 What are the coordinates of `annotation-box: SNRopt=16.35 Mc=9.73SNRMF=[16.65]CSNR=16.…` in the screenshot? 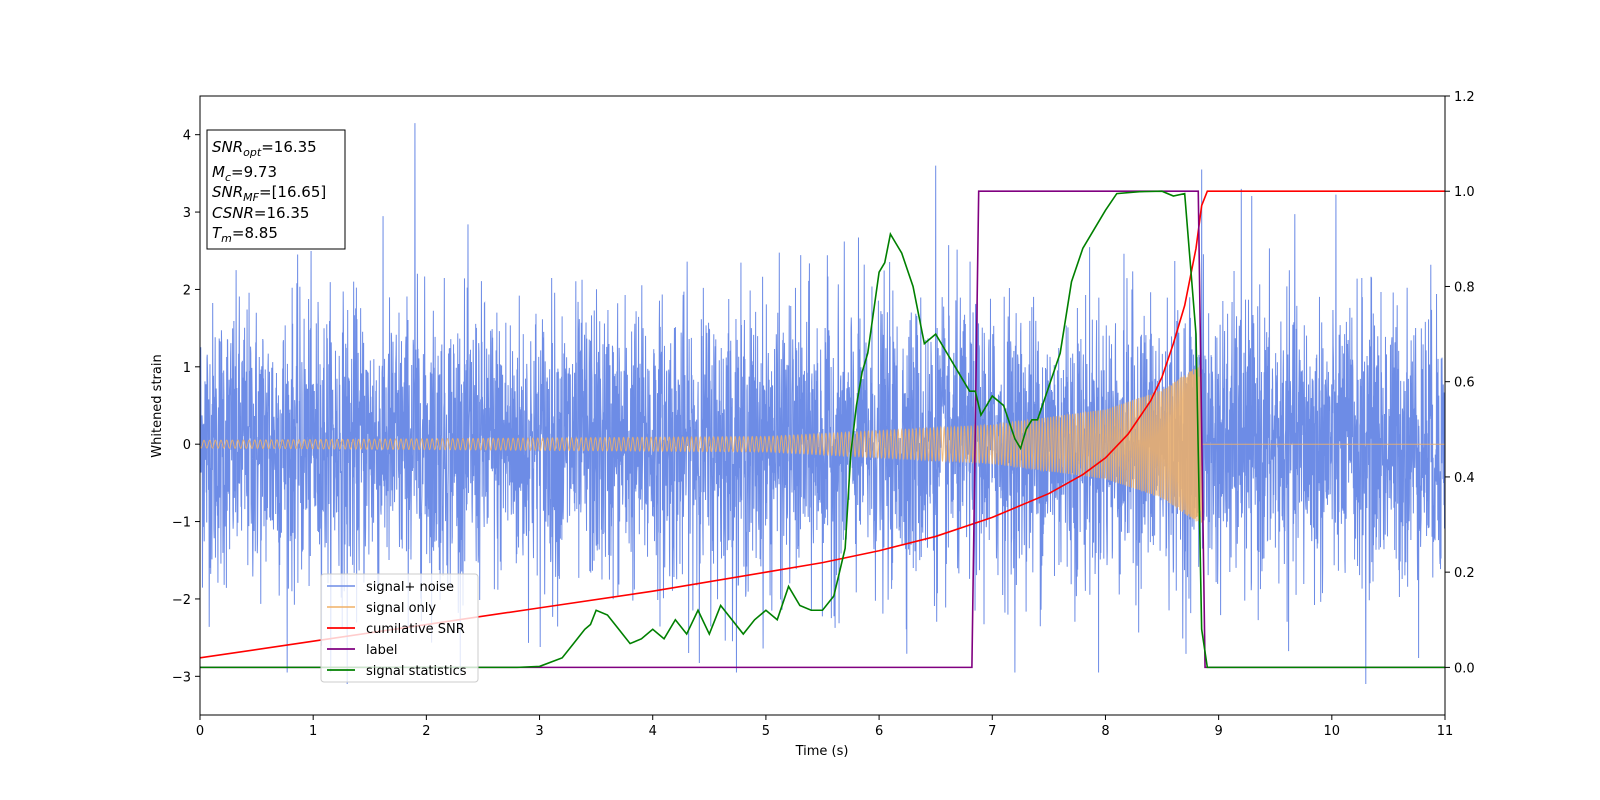 It's located at (276, 189).